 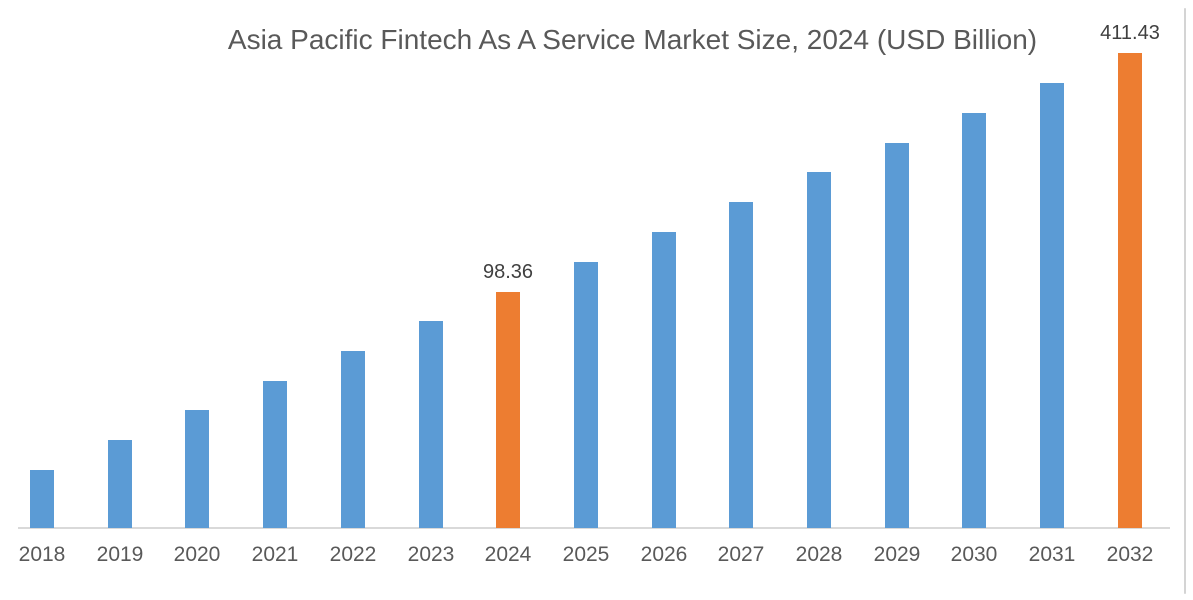 I want to click on data-label-2024: 98.36, so click(x=508, y=272).